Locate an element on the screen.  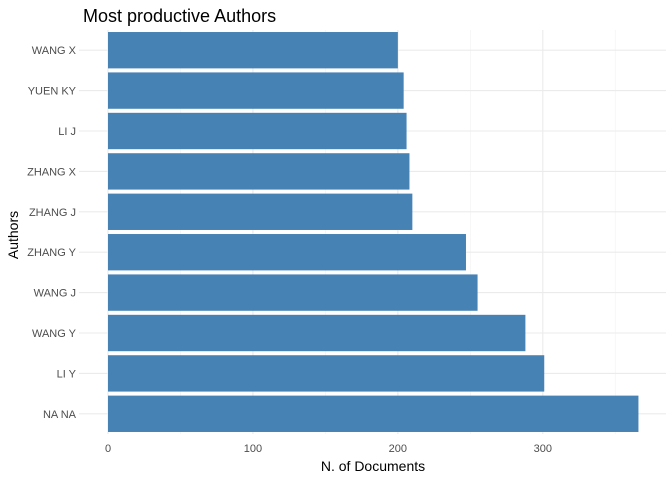
y-tick-label: NA NA is located at coordinates (60, 415).